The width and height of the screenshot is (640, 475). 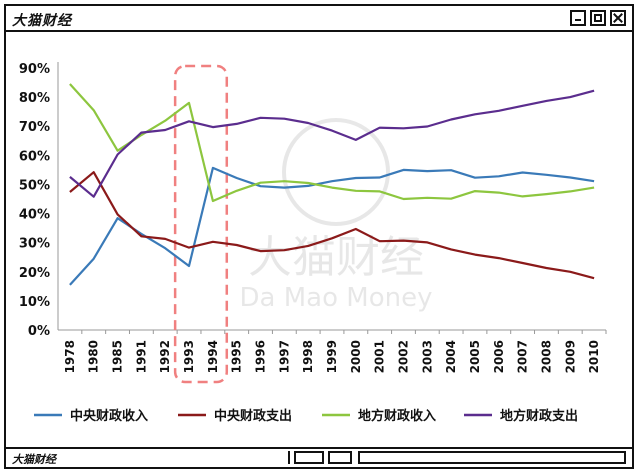 What do you see at coordinates (319, 19) in the screenshot?
I see `title-bar: 大猫财经` at bounding box center [319, 19].